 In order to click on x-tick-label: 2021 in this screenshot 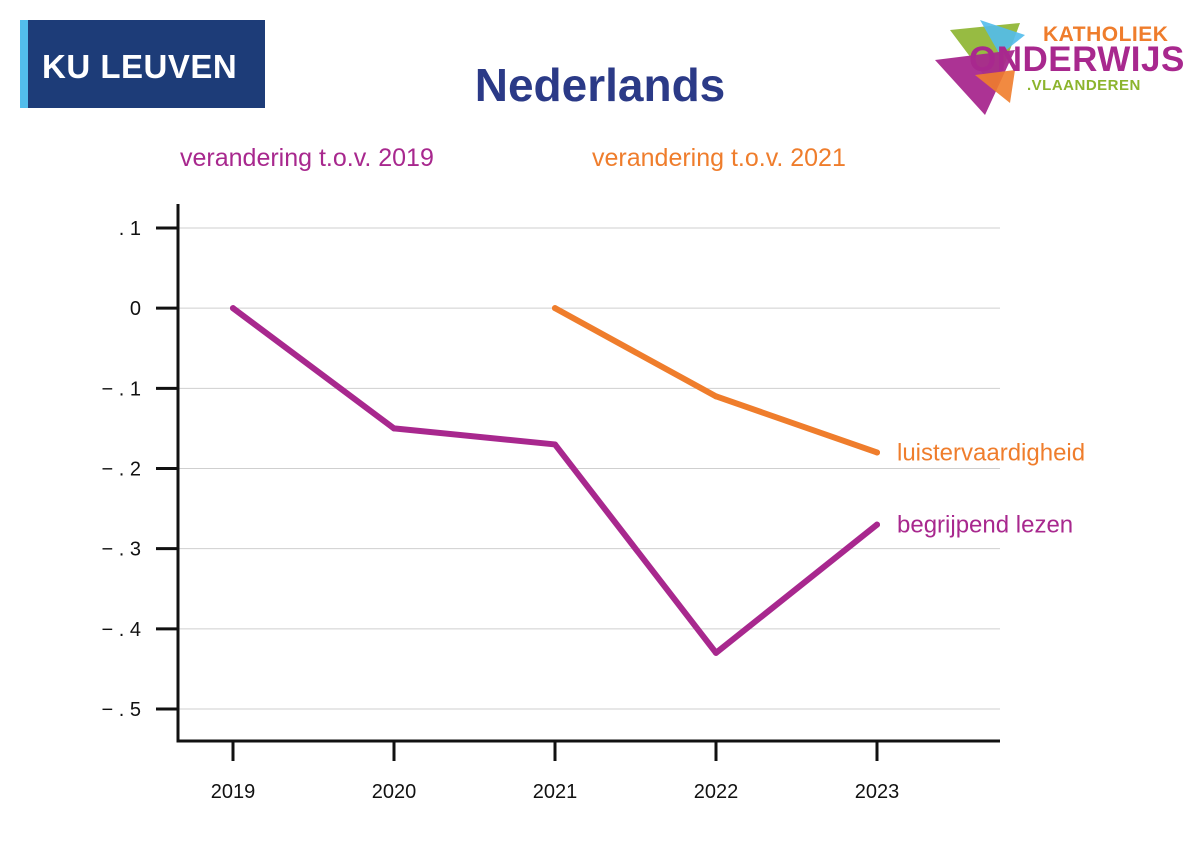, I will do `click(555, 792)`.